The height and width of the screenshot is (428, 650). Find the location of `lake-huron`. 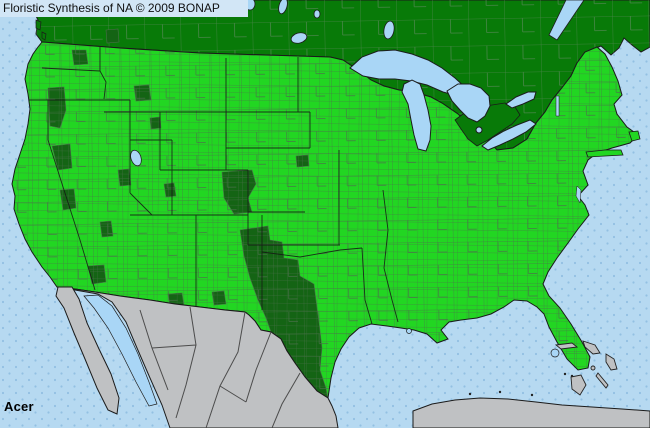

lake-huron is located at coordinates (468, 103).